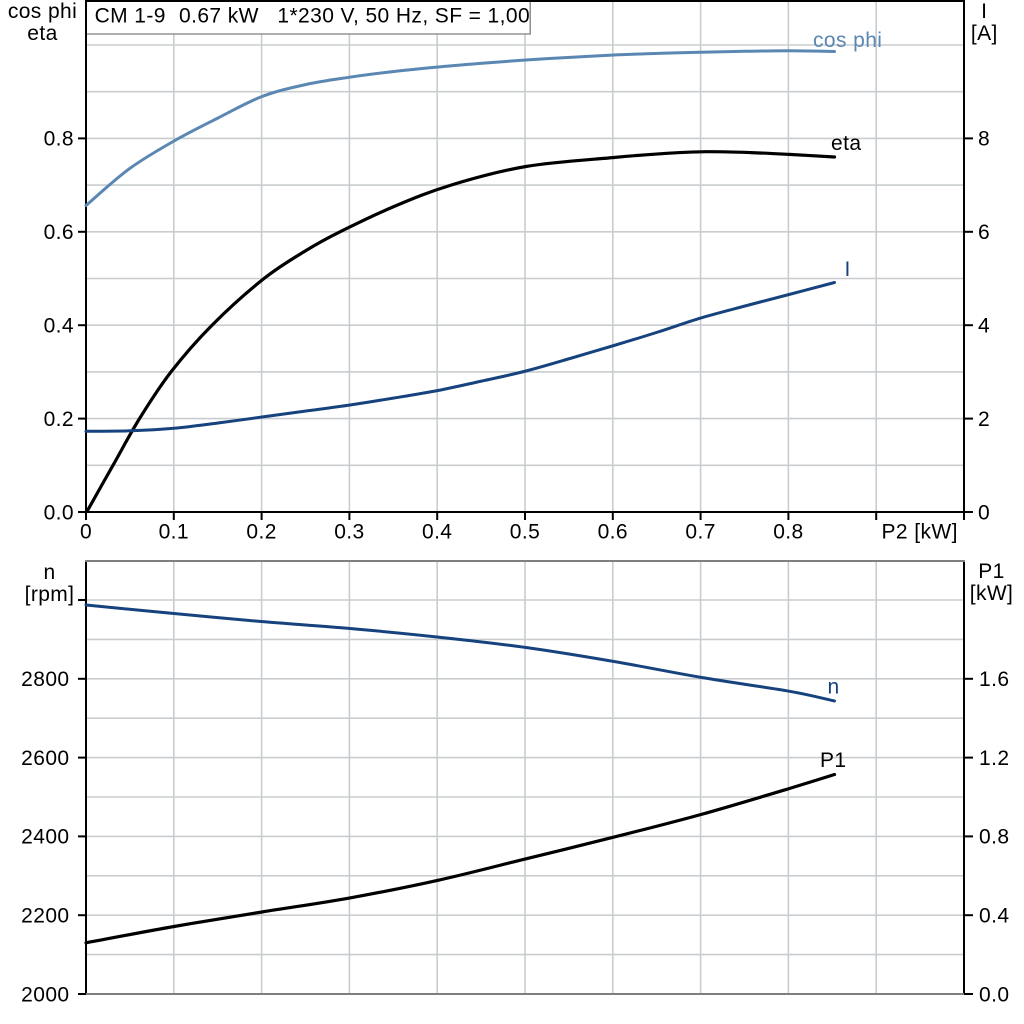 This screenshot has width=1024, height=1024. What do you see at coordinates (992, 593) in the screenshot?
I see `svg-text: [kW]` at bounding box center [992, 593].